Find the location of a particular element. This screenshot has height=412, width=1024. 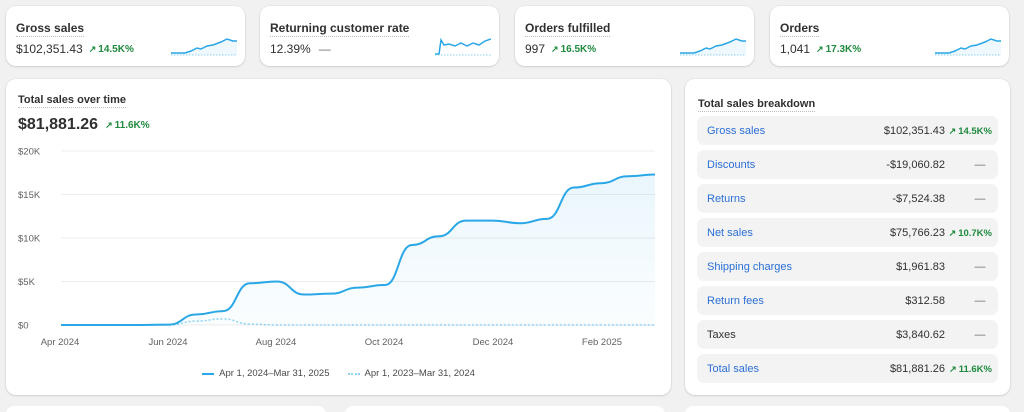

breakdown-row-label: Total sales is located at coordinates (733, 368).